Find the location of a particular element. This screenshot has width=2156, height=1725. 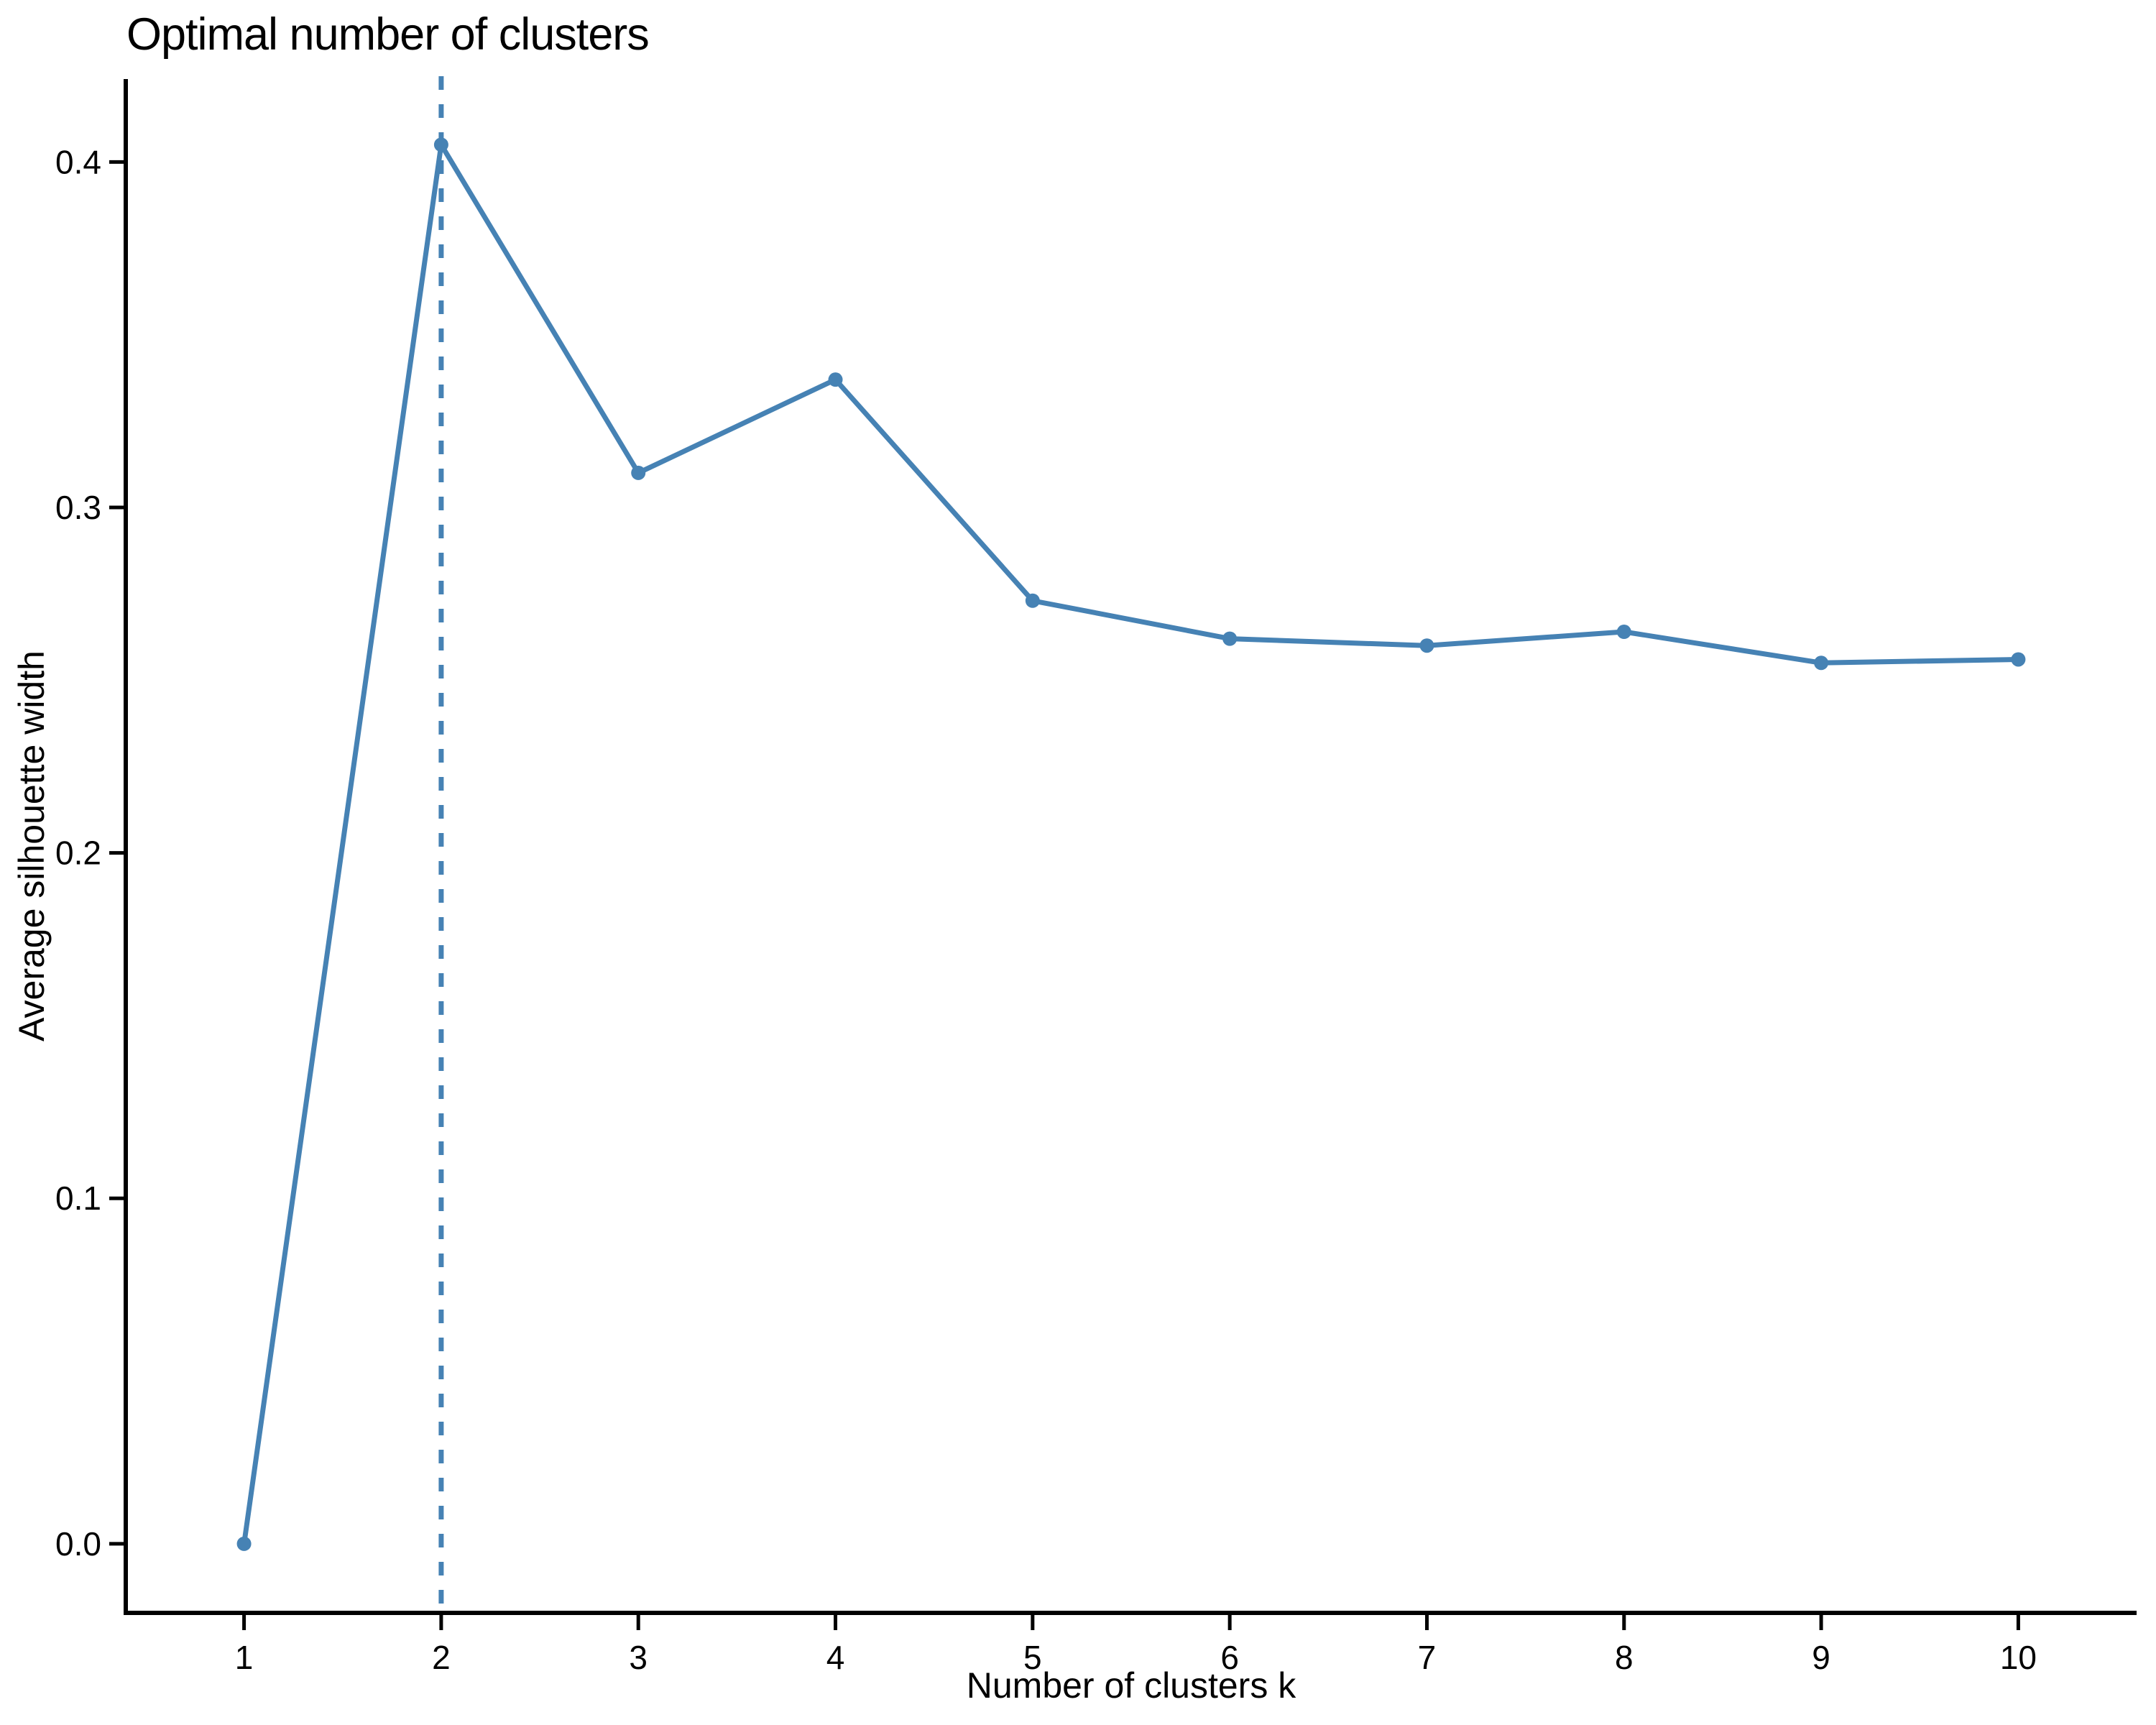

x-tick-label: 1 is located at coordinates (244, 1657).